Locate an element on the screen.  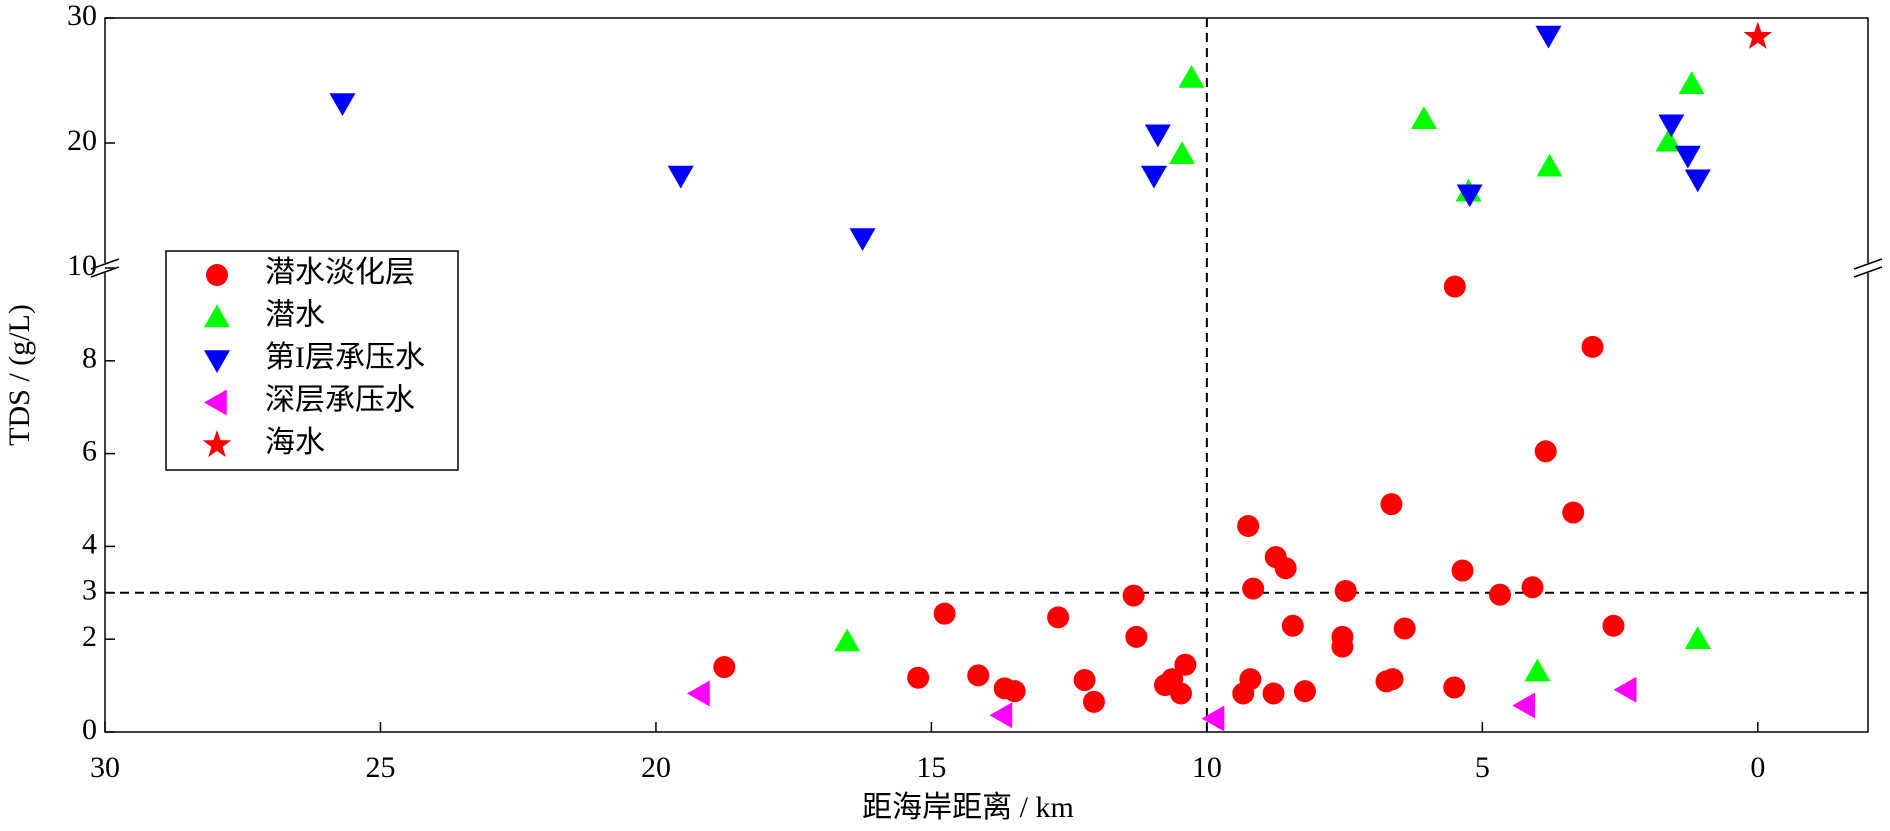
legend-label: 潜水淡化层 is located at coordinates (340, 272).